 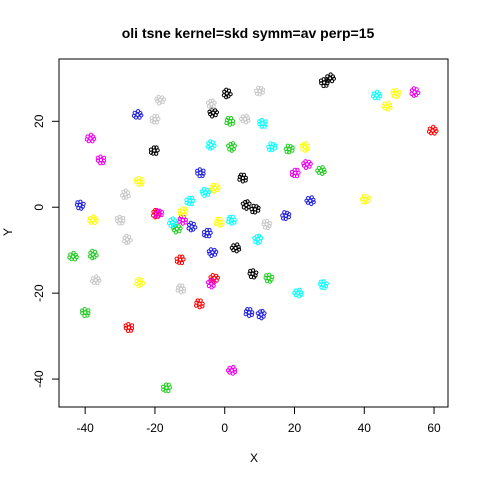 I want to click on x-tick-label: 40, so click(x=365, y=428).